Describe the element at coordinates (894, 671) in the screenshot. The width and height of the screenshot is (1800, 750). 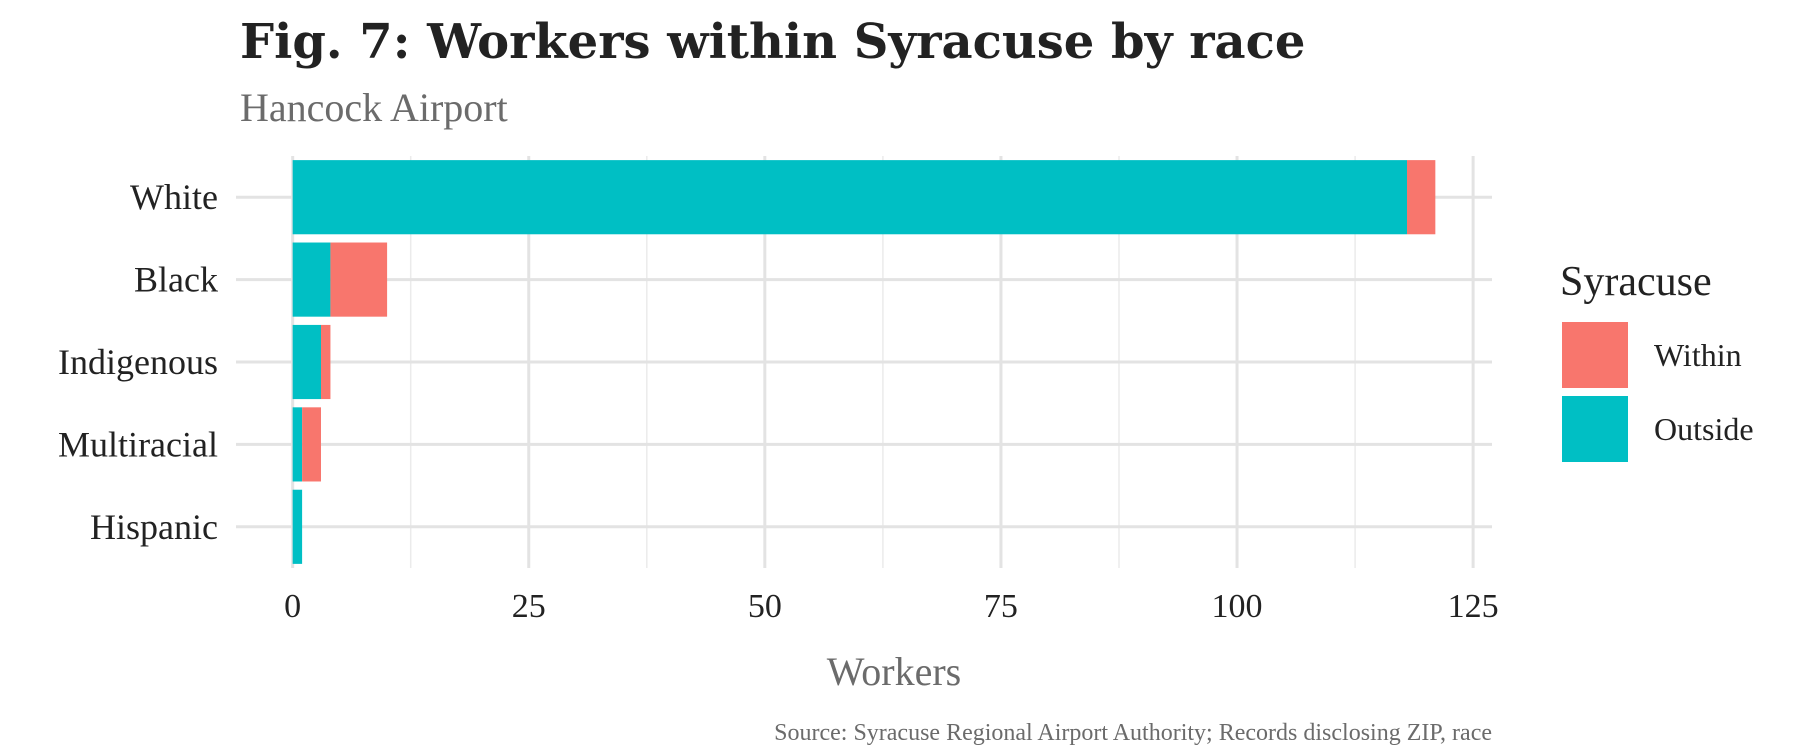
I see `x-axis-label: Workers` at that location.